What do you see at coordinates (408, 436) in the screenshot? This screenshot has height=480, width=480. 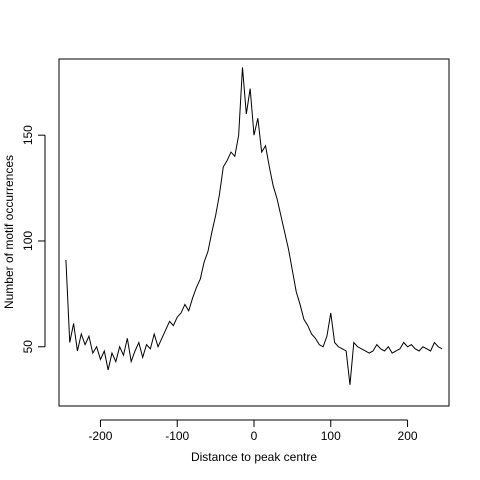 I see `x-tick-label: 200` at bounding box center [408, 436].